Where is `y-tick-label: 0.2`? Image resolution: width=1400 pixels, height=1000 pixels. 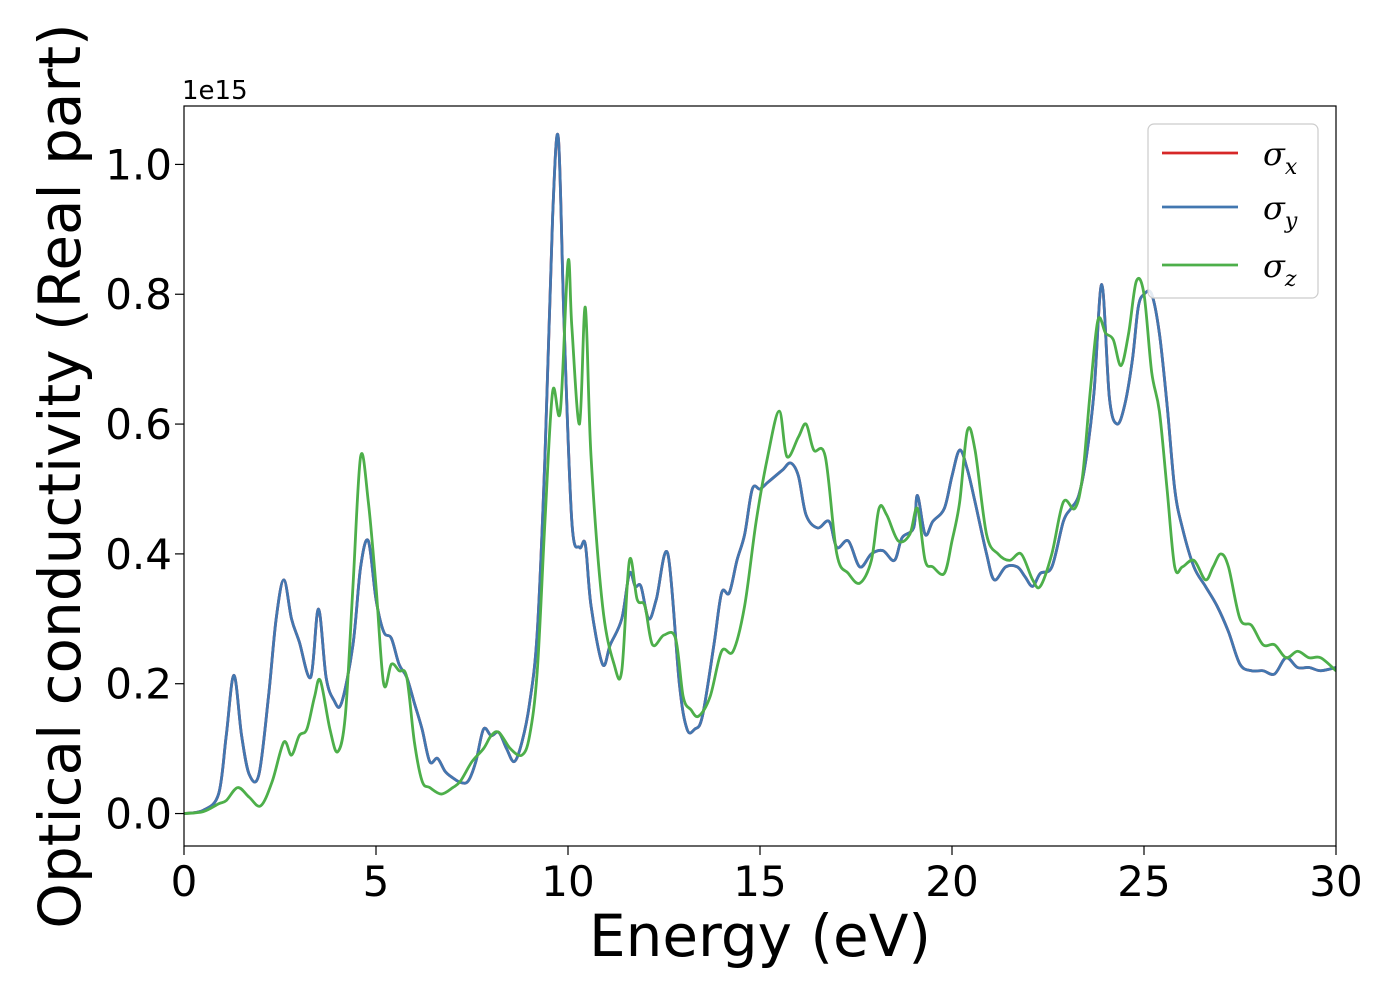 y-tick-label: 0.2 is located at coordinates (138, 684).